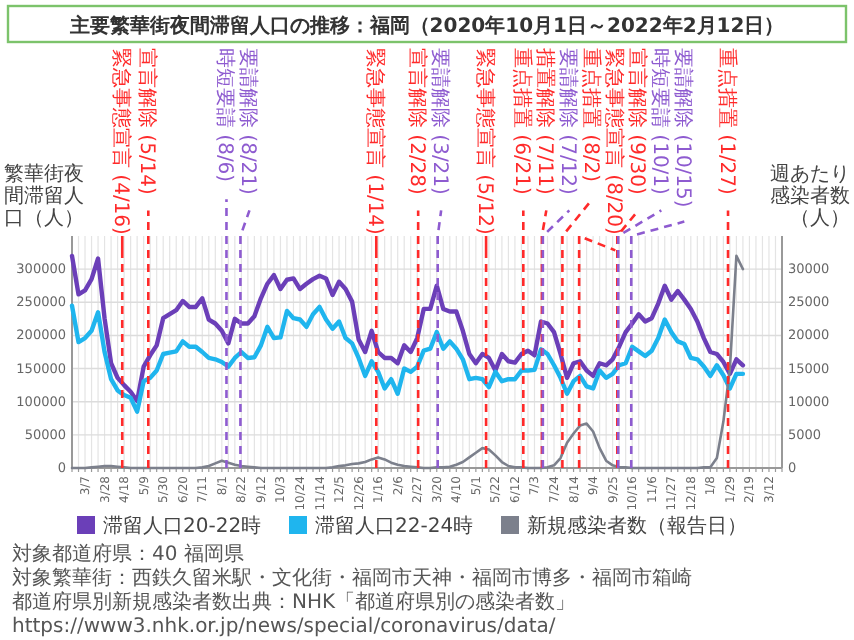  I want to click on text: 対象繁華街：西鉄久留米駅・文化街・福岡市天神・福岡市博多・福岡市箱崎, so click(352, 578).